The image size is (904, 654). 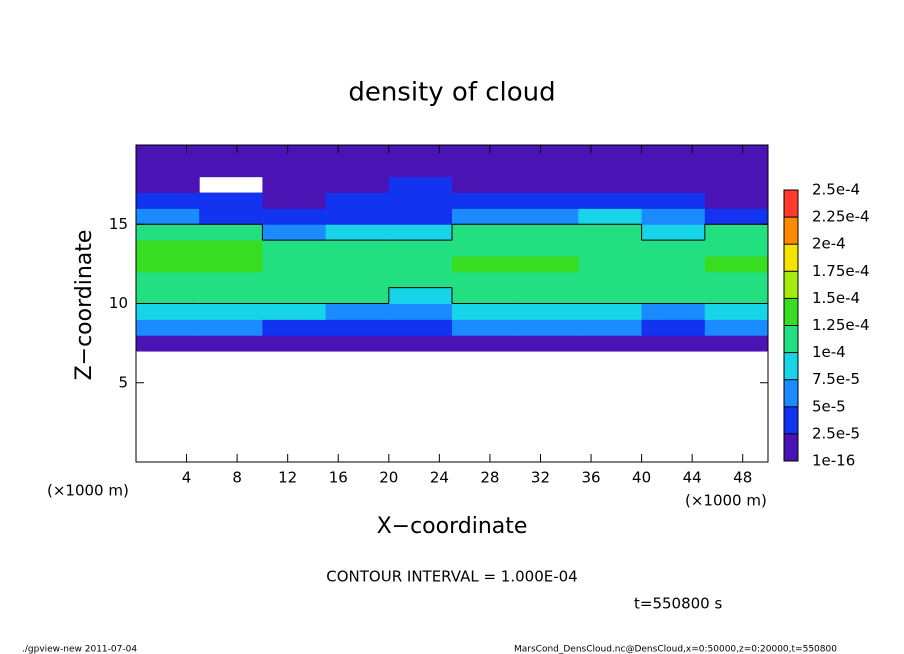 What do you see at coordinates (678, 604) in the screenshot?
I see `time-note: t=550800 s` at bounding box center [678, 604].